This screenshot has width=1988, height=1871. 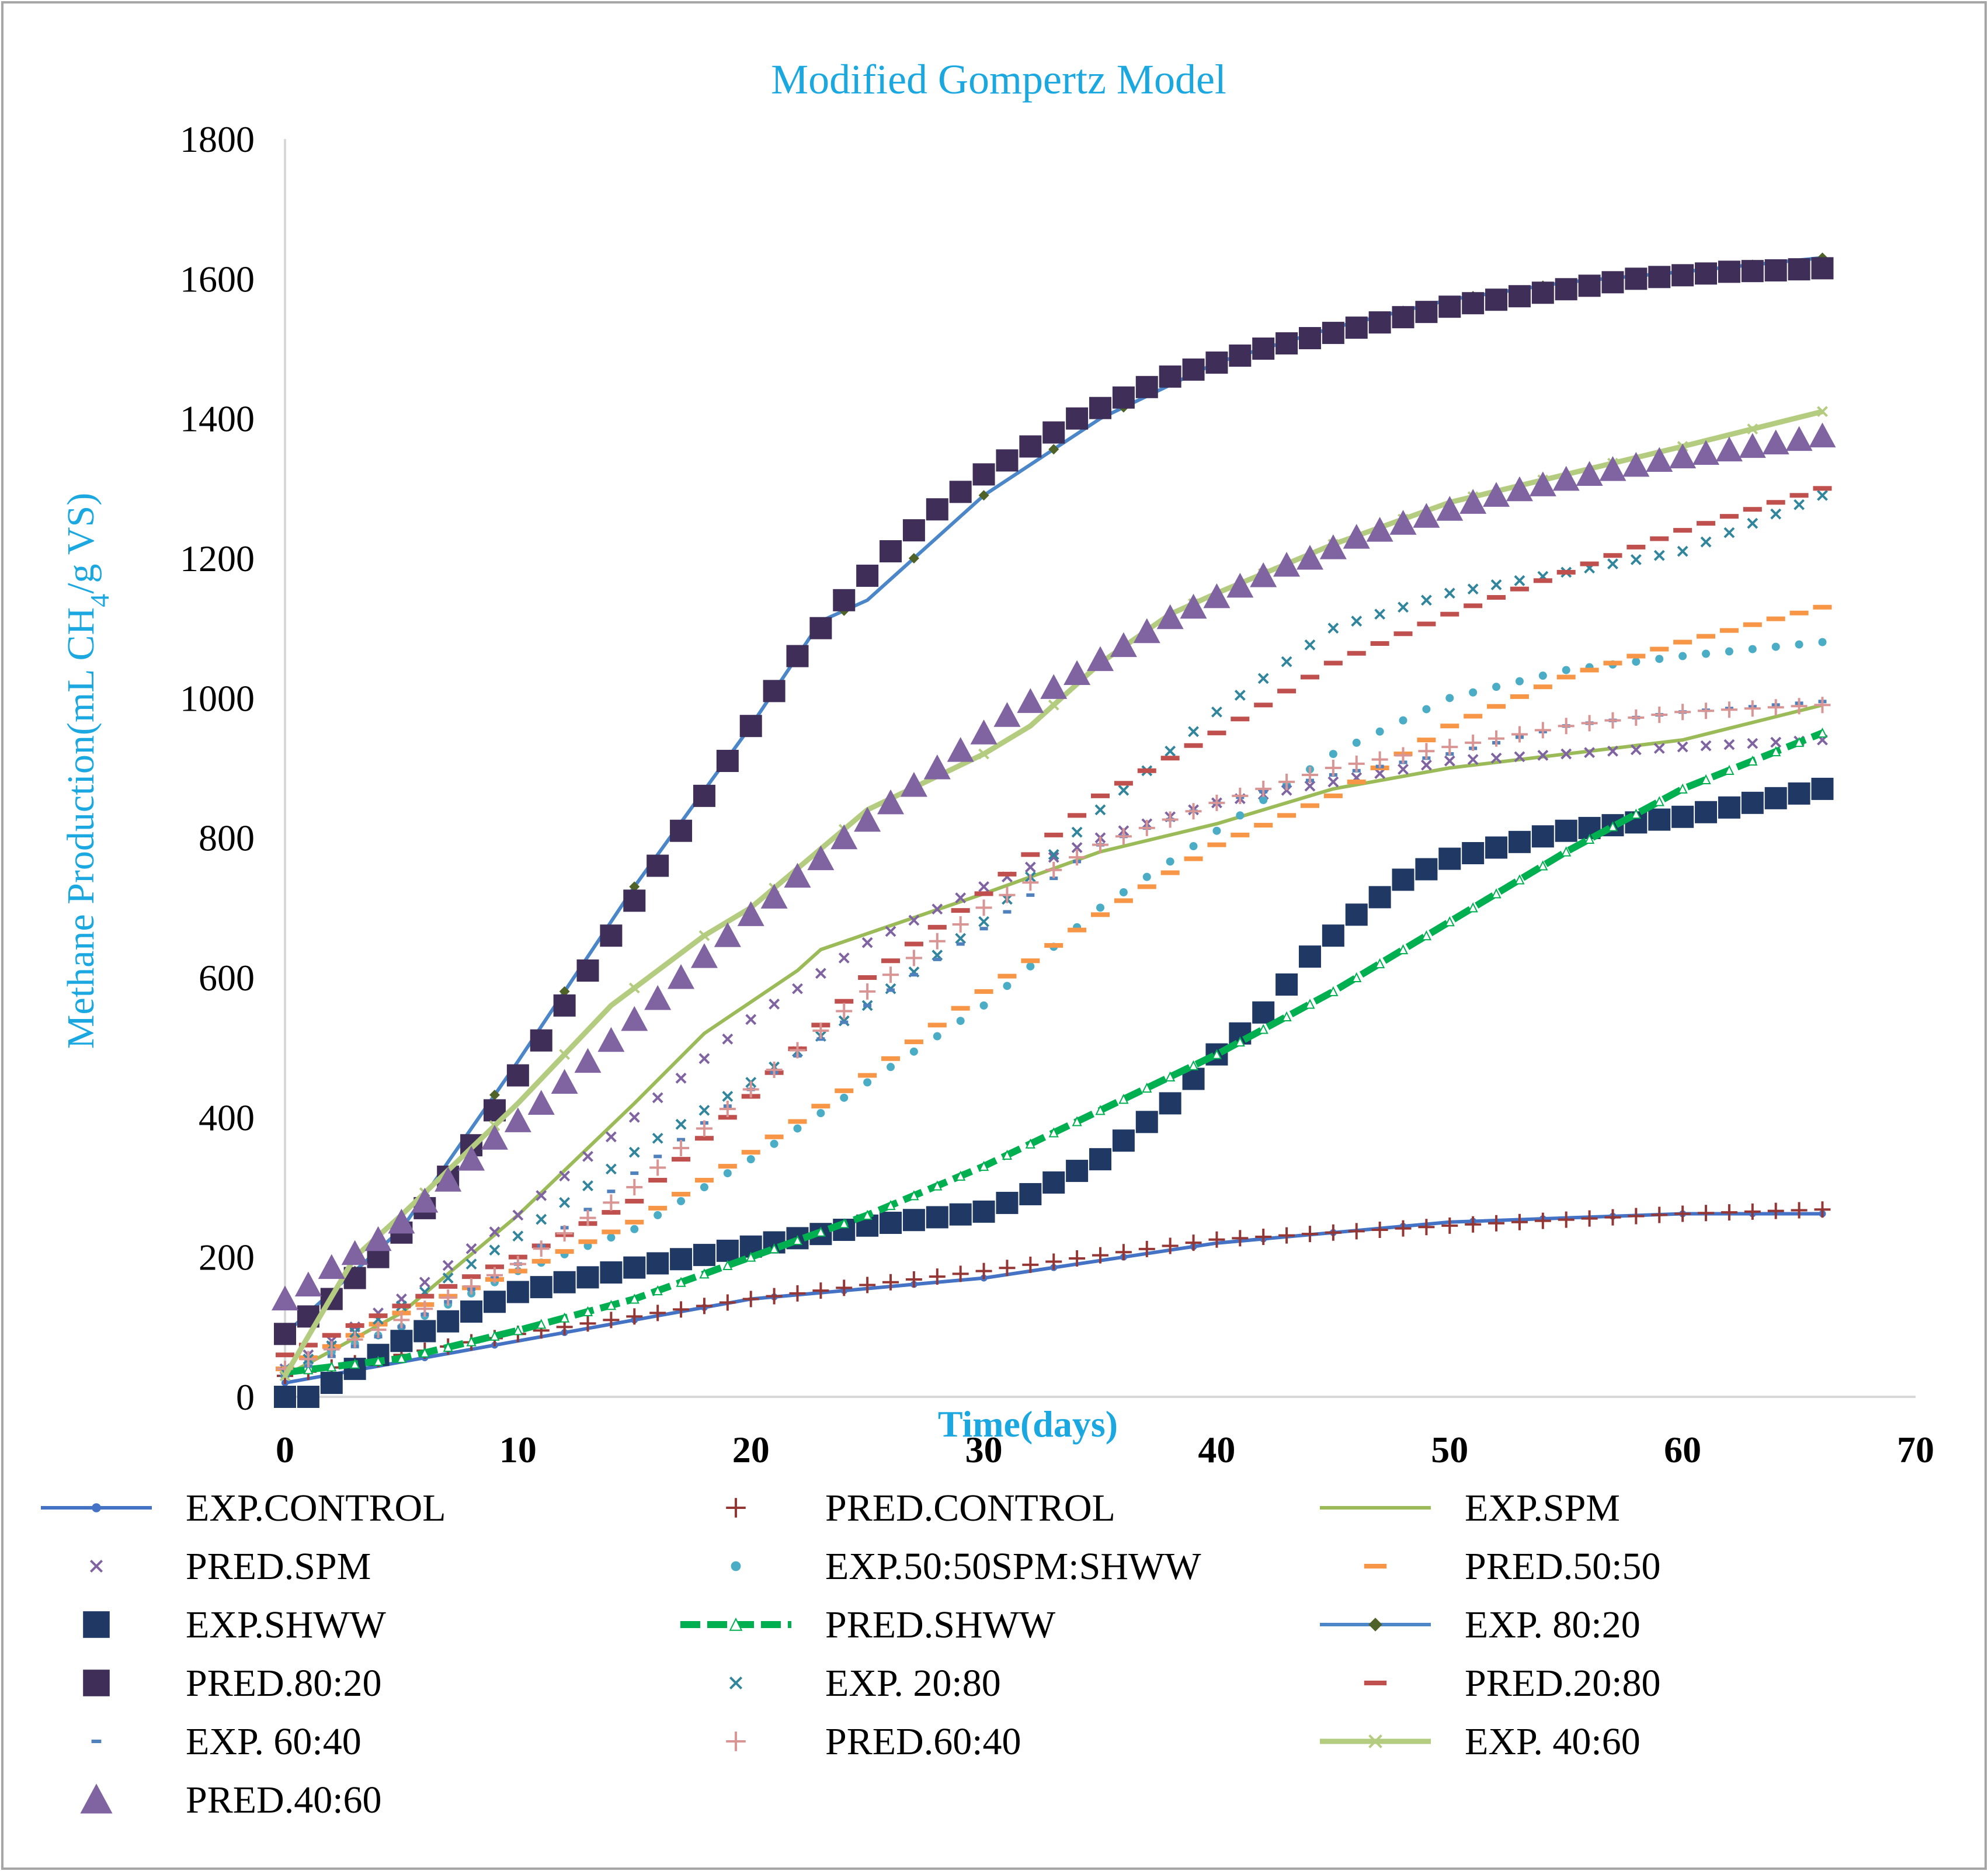 I want to click on legend-item: EXP.SPM, so click(x=1470, y=1508).